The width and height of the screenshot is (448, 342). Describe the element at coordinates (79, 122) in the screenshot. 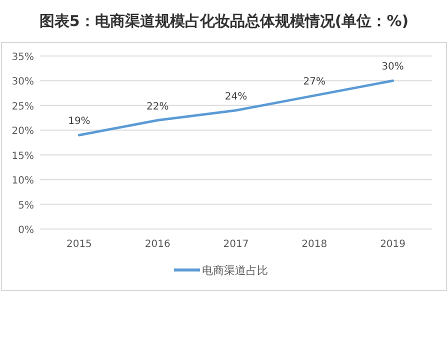

I see `data-label: 19%` at that location.